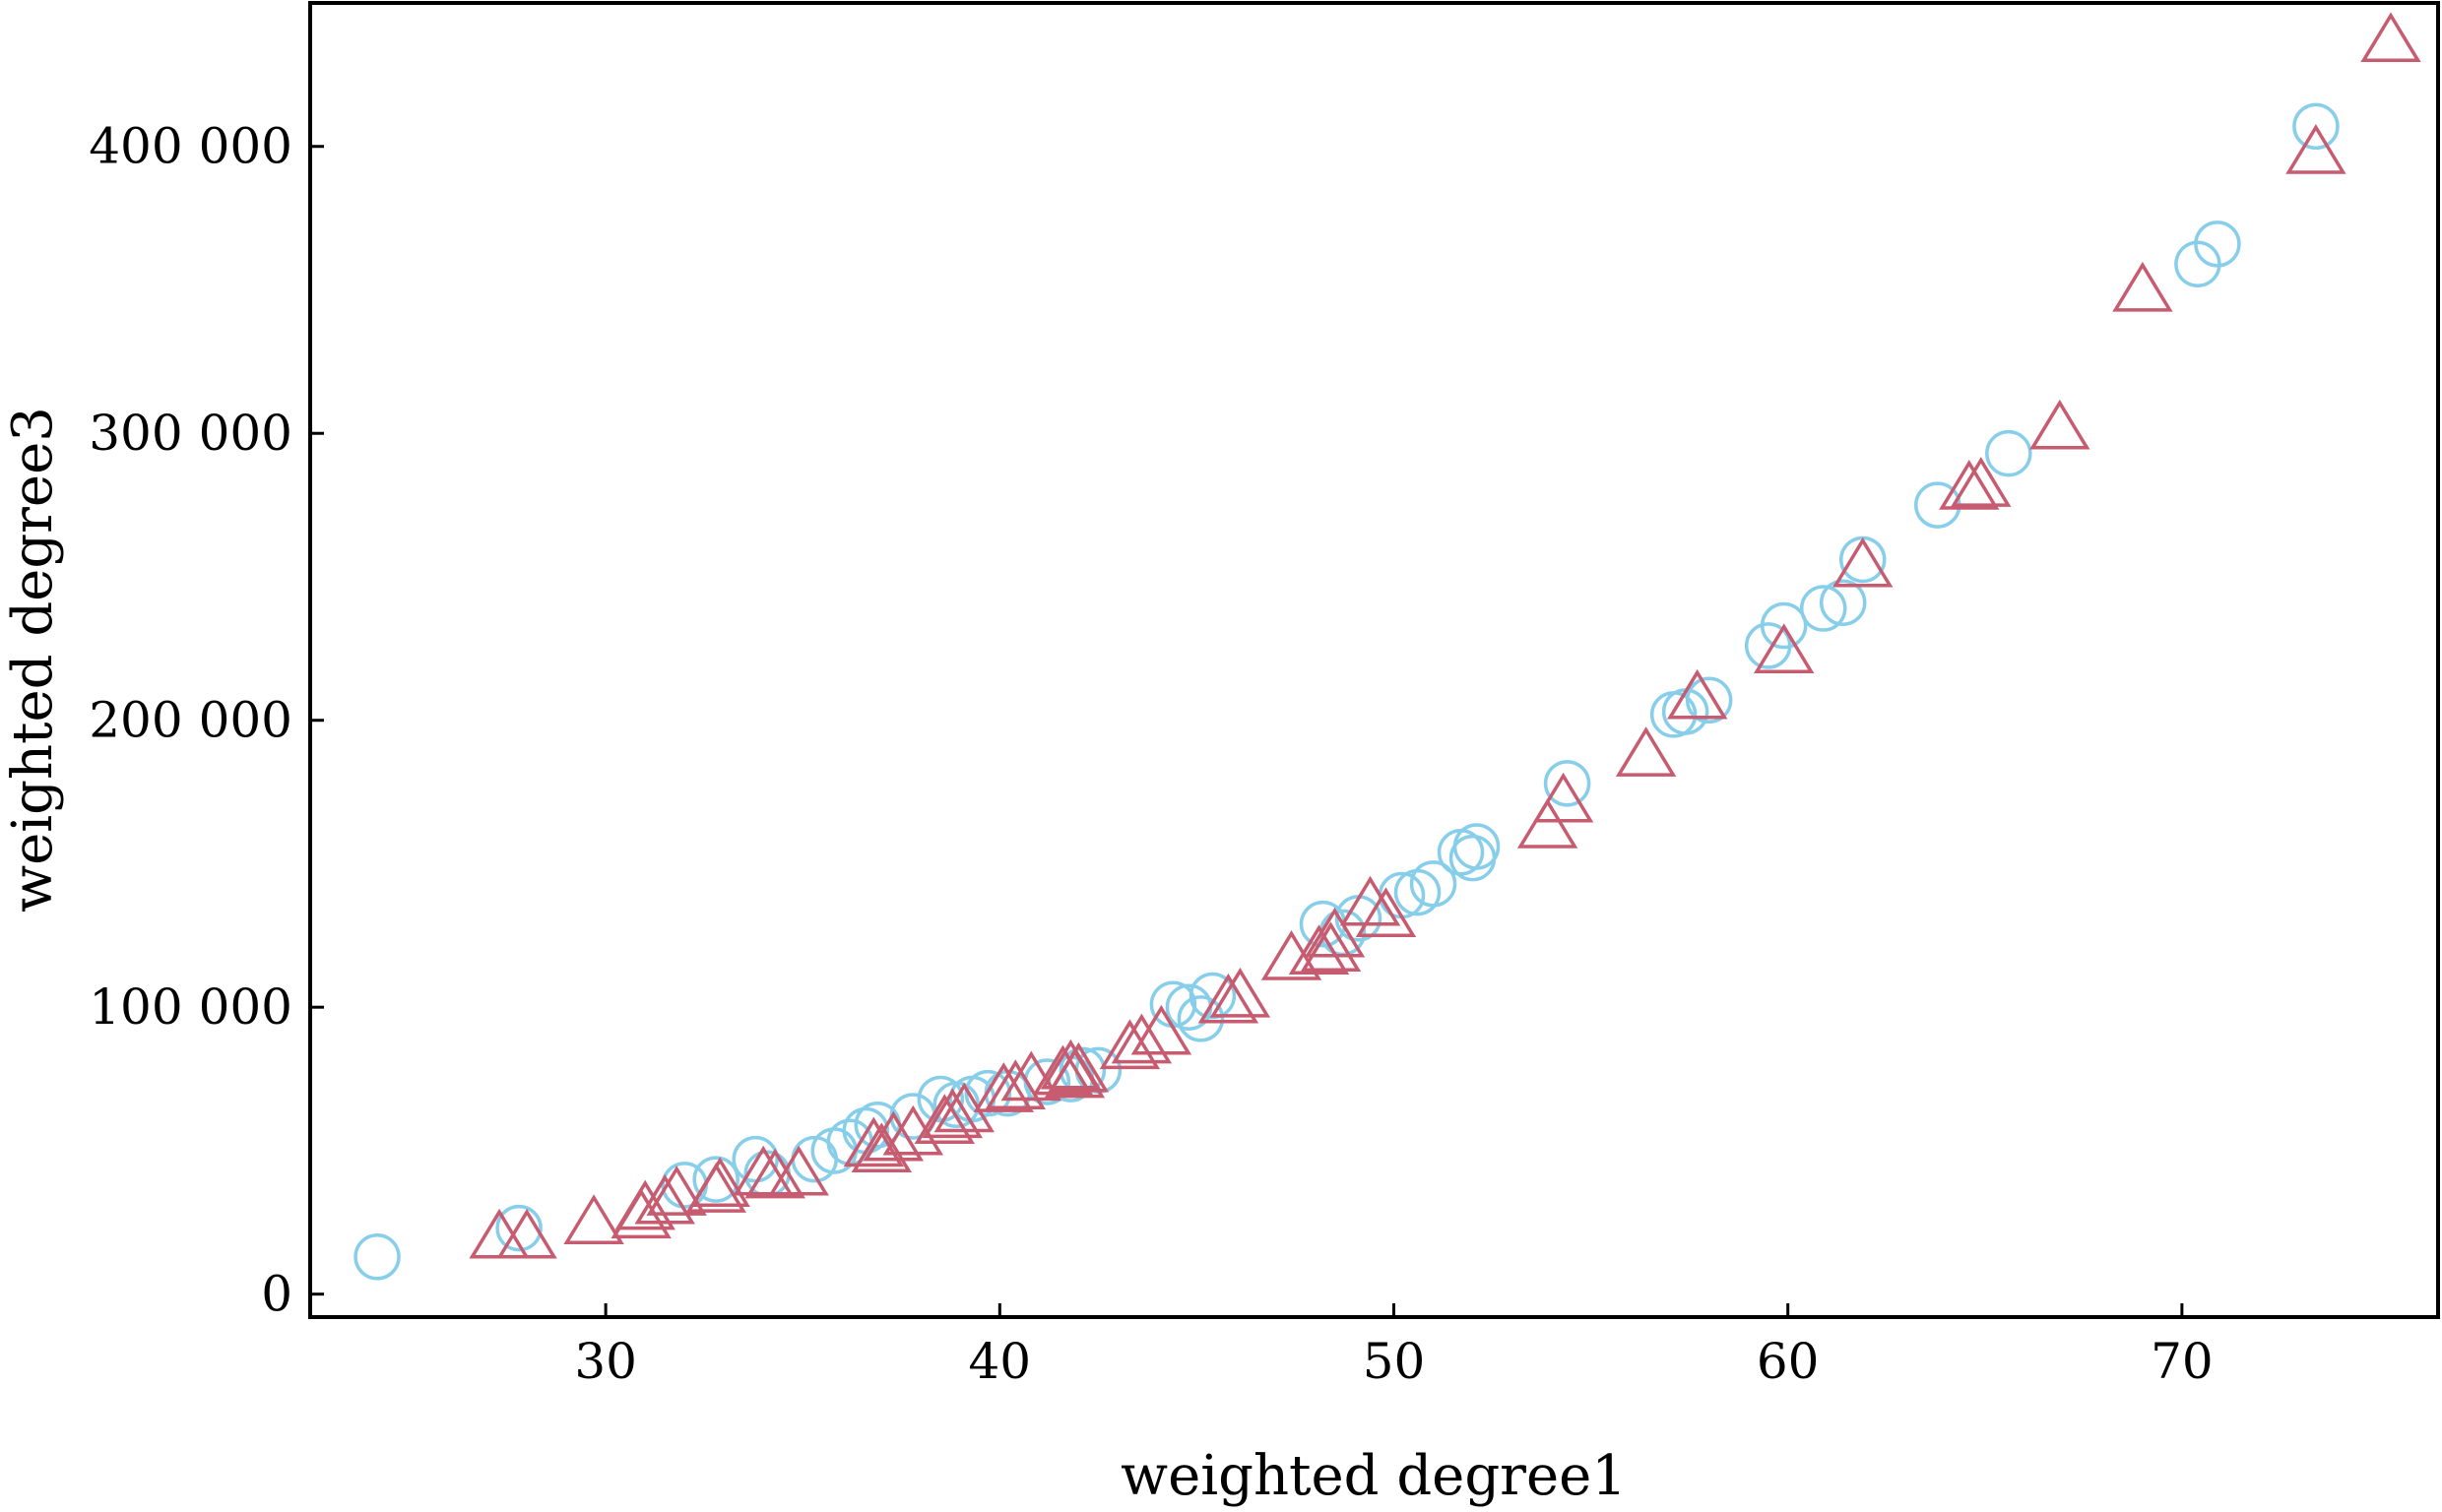 The height and width of the screenshot is (1512, 2442). Describe the element at coordinates (1000, 1361) in the screenshot. I see `x-tick-label: 40` at that location.